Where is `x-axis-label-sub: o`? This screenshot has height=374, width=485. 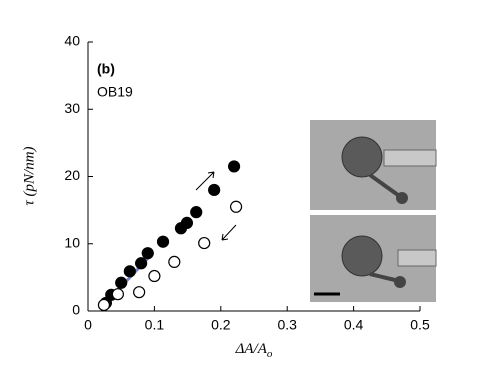 x-axis-label-sub: o is located at coordinates (270, 354).